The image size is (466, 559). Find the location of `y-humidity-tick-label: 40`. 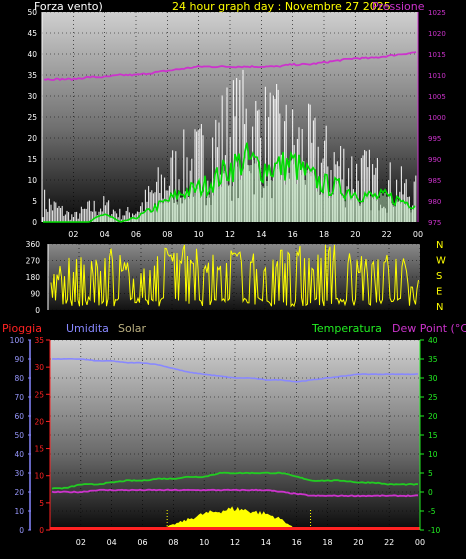

y-humidity-tick-label: 40 is located at coordinates (19, 454).